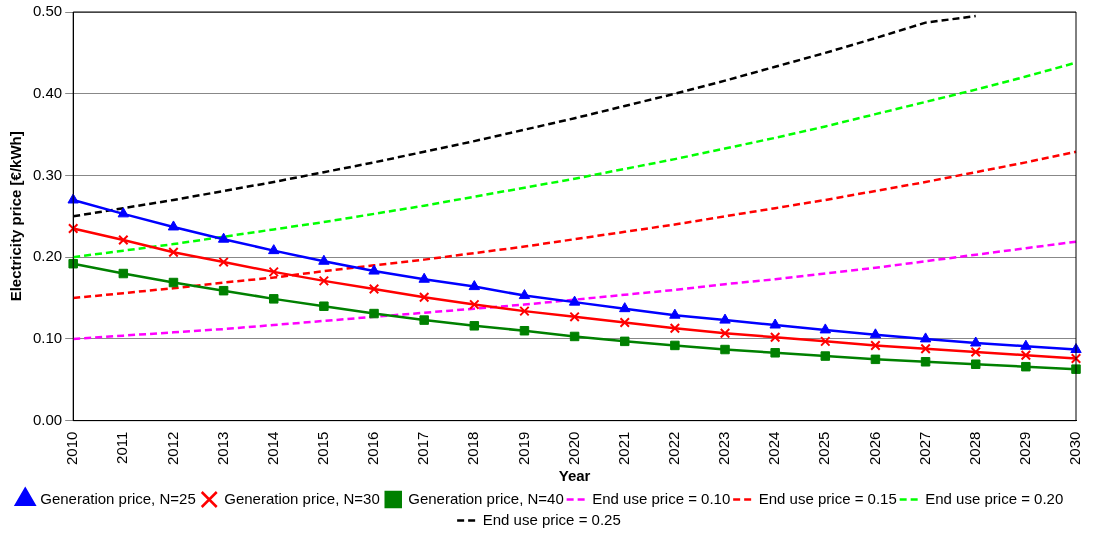 The image size is (1097, 538). Describe the element at coordinates (47, 256) in the screenshot. I see `y-tick-label: 0.20` at that location.